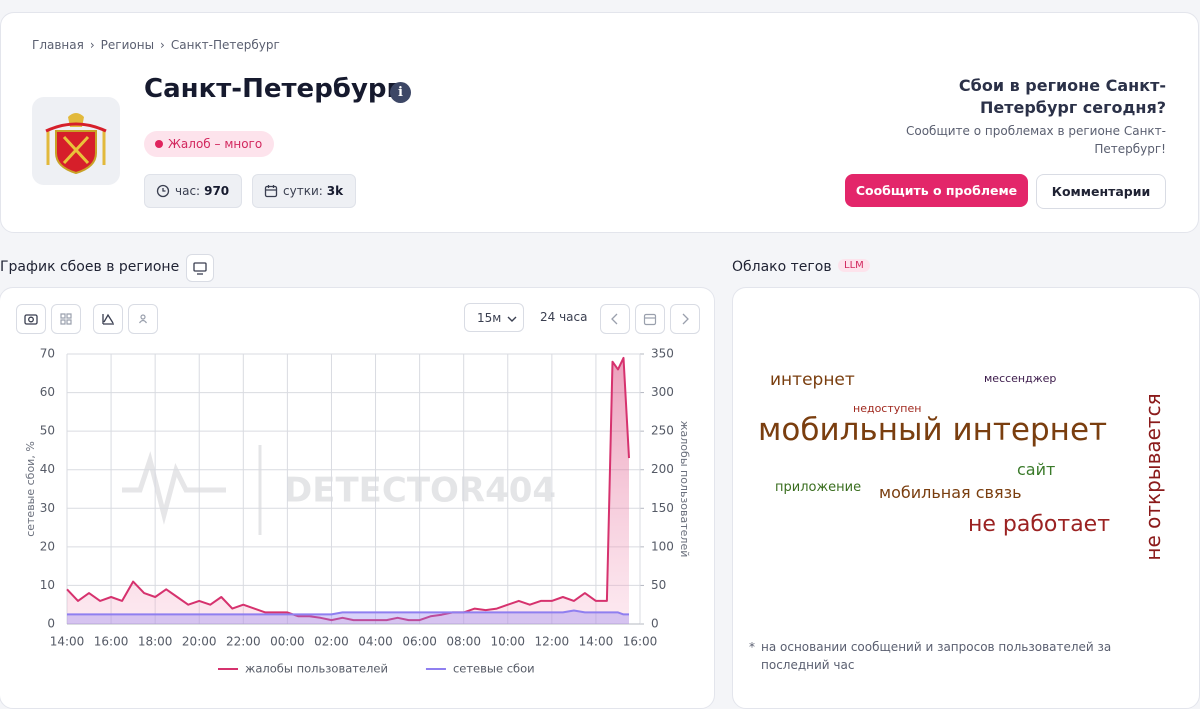 The width and height of the screenshot is (1200, 709). I want to click on coat-of-arms, so click(76, 144).